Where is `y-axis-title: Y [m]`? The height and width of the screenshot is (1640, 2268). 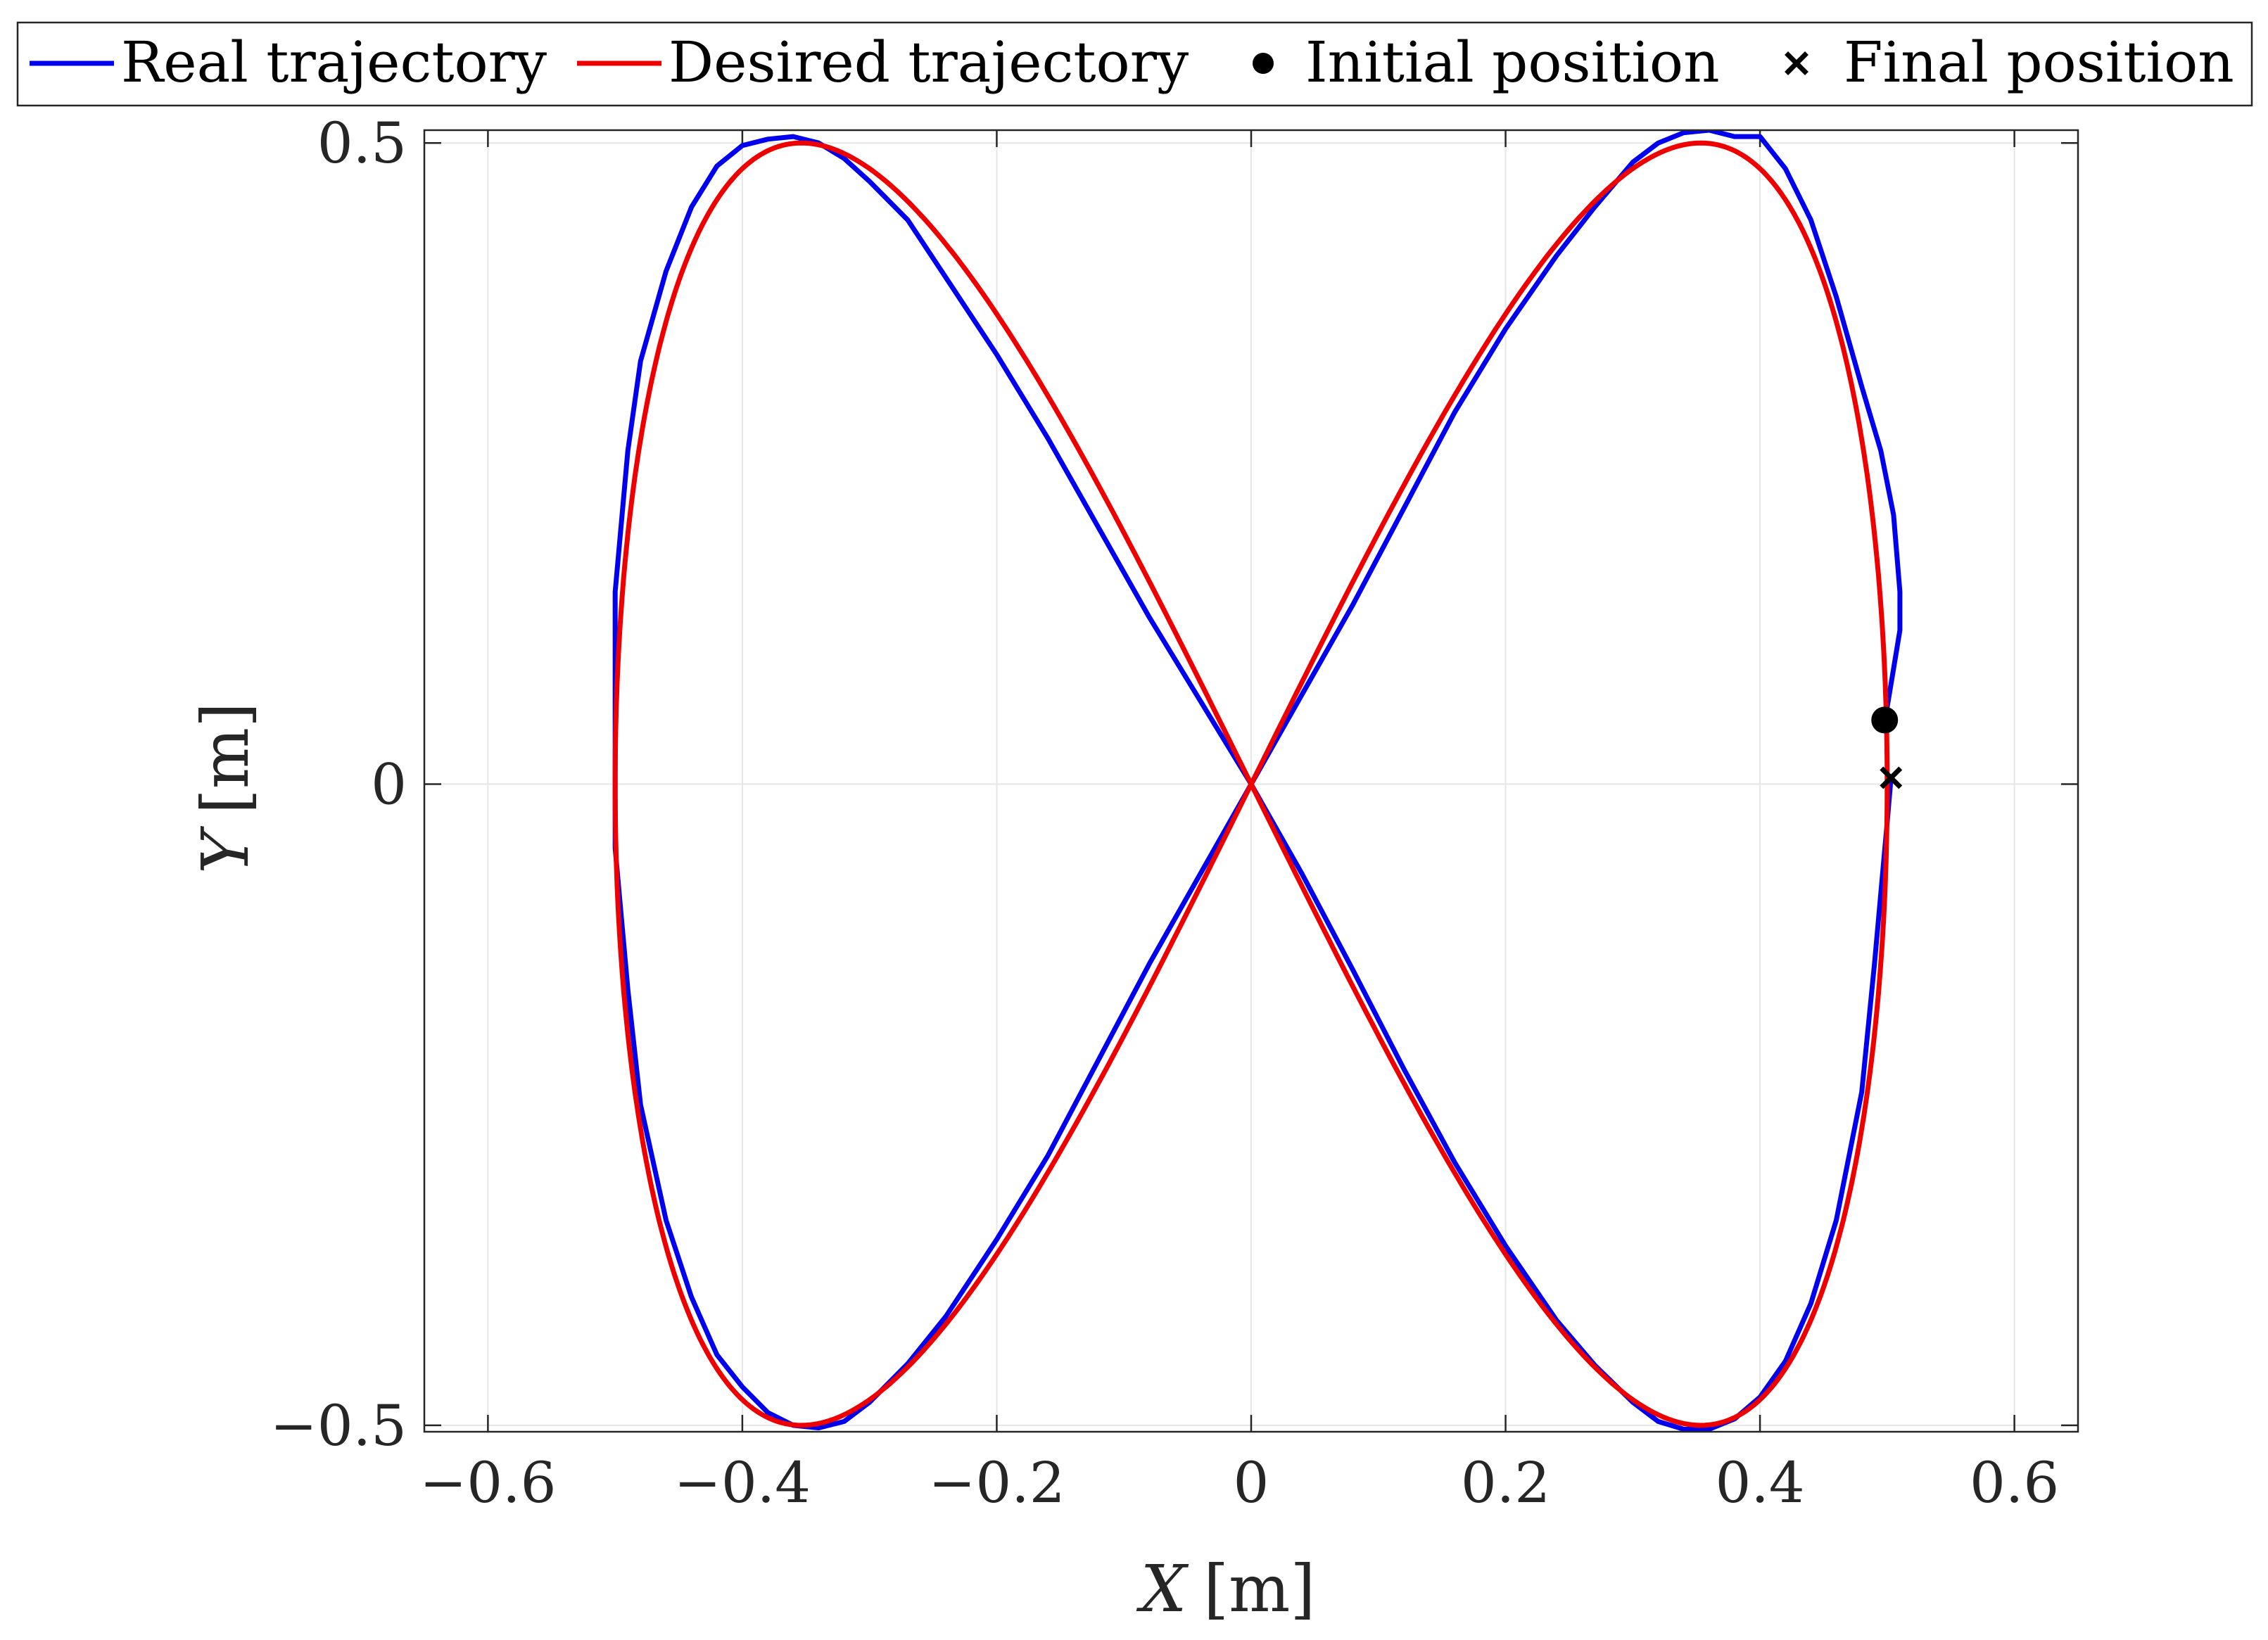 y-axis-title: Y [m] is located at coordinates (225, 788).